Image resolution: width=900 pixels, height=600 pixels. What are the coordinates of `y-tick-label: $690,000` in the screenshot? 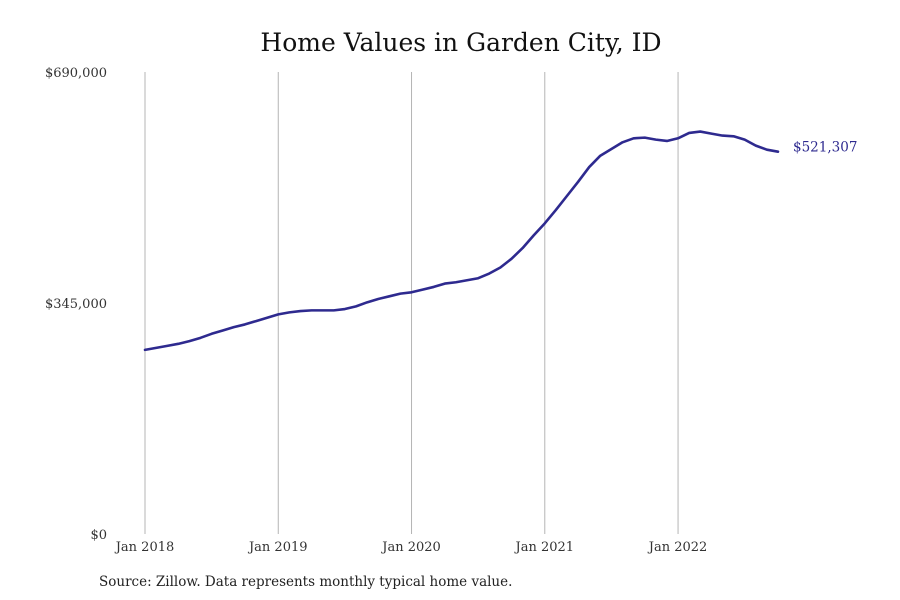 It's located at (76, 73).